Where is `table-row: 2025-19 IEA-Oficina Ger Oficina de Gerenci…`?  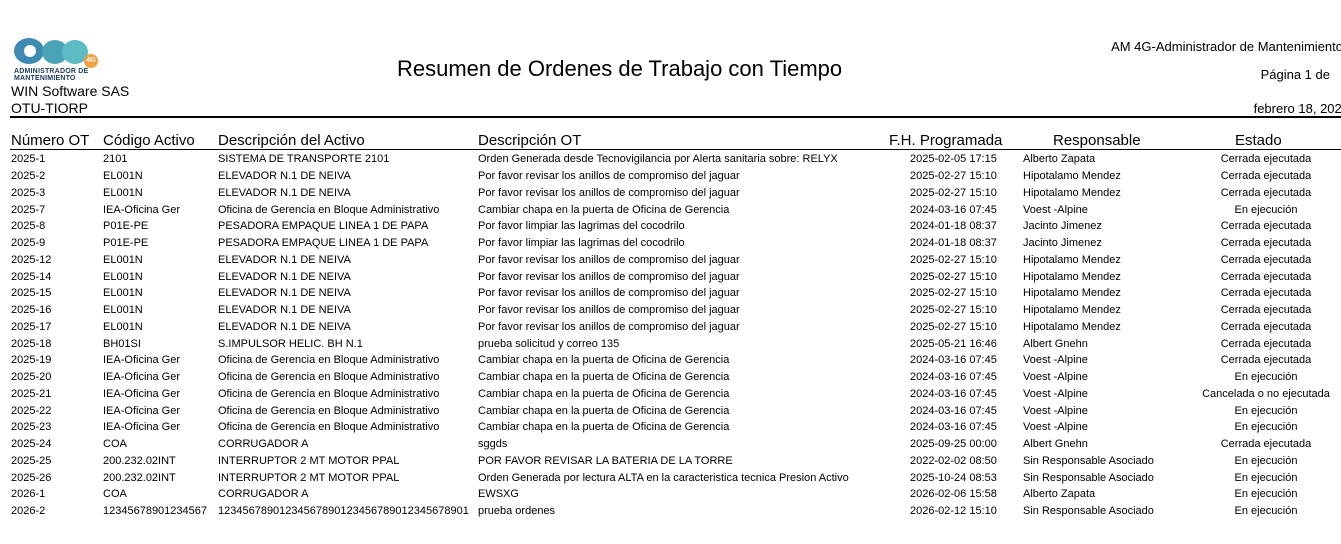
table-row: 2025-19 IEA-Oficina Ger Oficina de Gerenci… is located at coordinates (670, 360).